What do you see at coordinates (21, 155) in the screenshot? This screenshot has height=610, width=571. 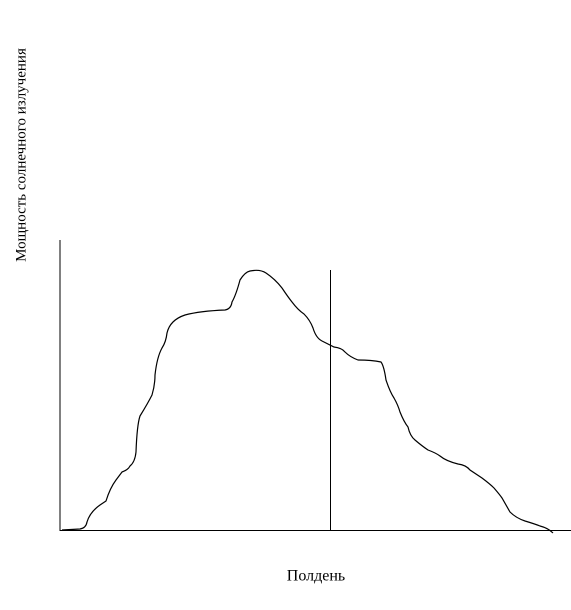 I see `y-axis-label: Мощность солнечного излучения` at bounding box center [21, 155].